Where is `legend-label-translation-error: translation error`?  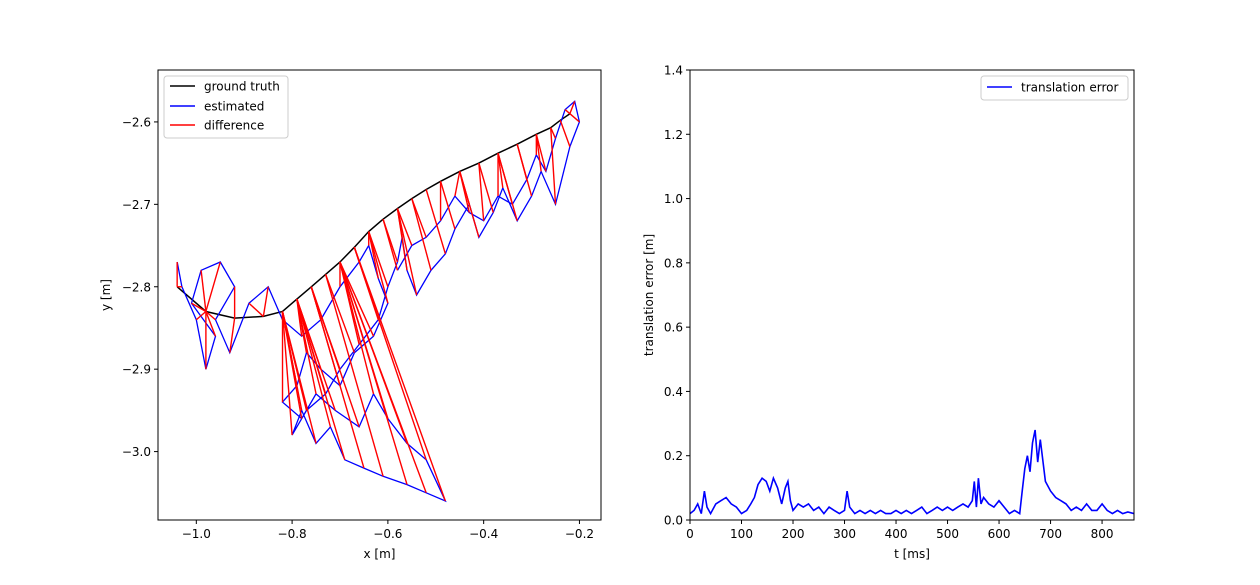
legend-label-translation-error: translation error is located at coordinates (1069, 88).